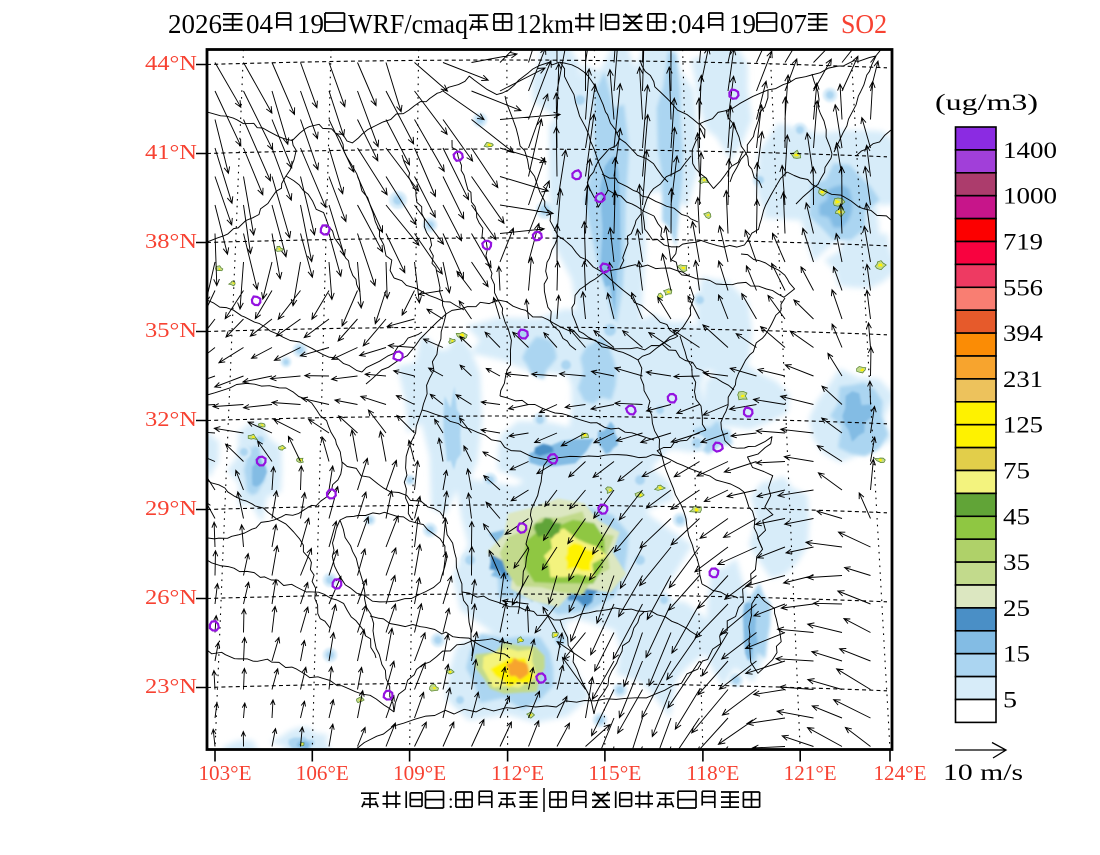  What do you see at coordinates (171, 686) in the screenshot?
I see `svg-text: 23°N` at bounding box center [171, 686].